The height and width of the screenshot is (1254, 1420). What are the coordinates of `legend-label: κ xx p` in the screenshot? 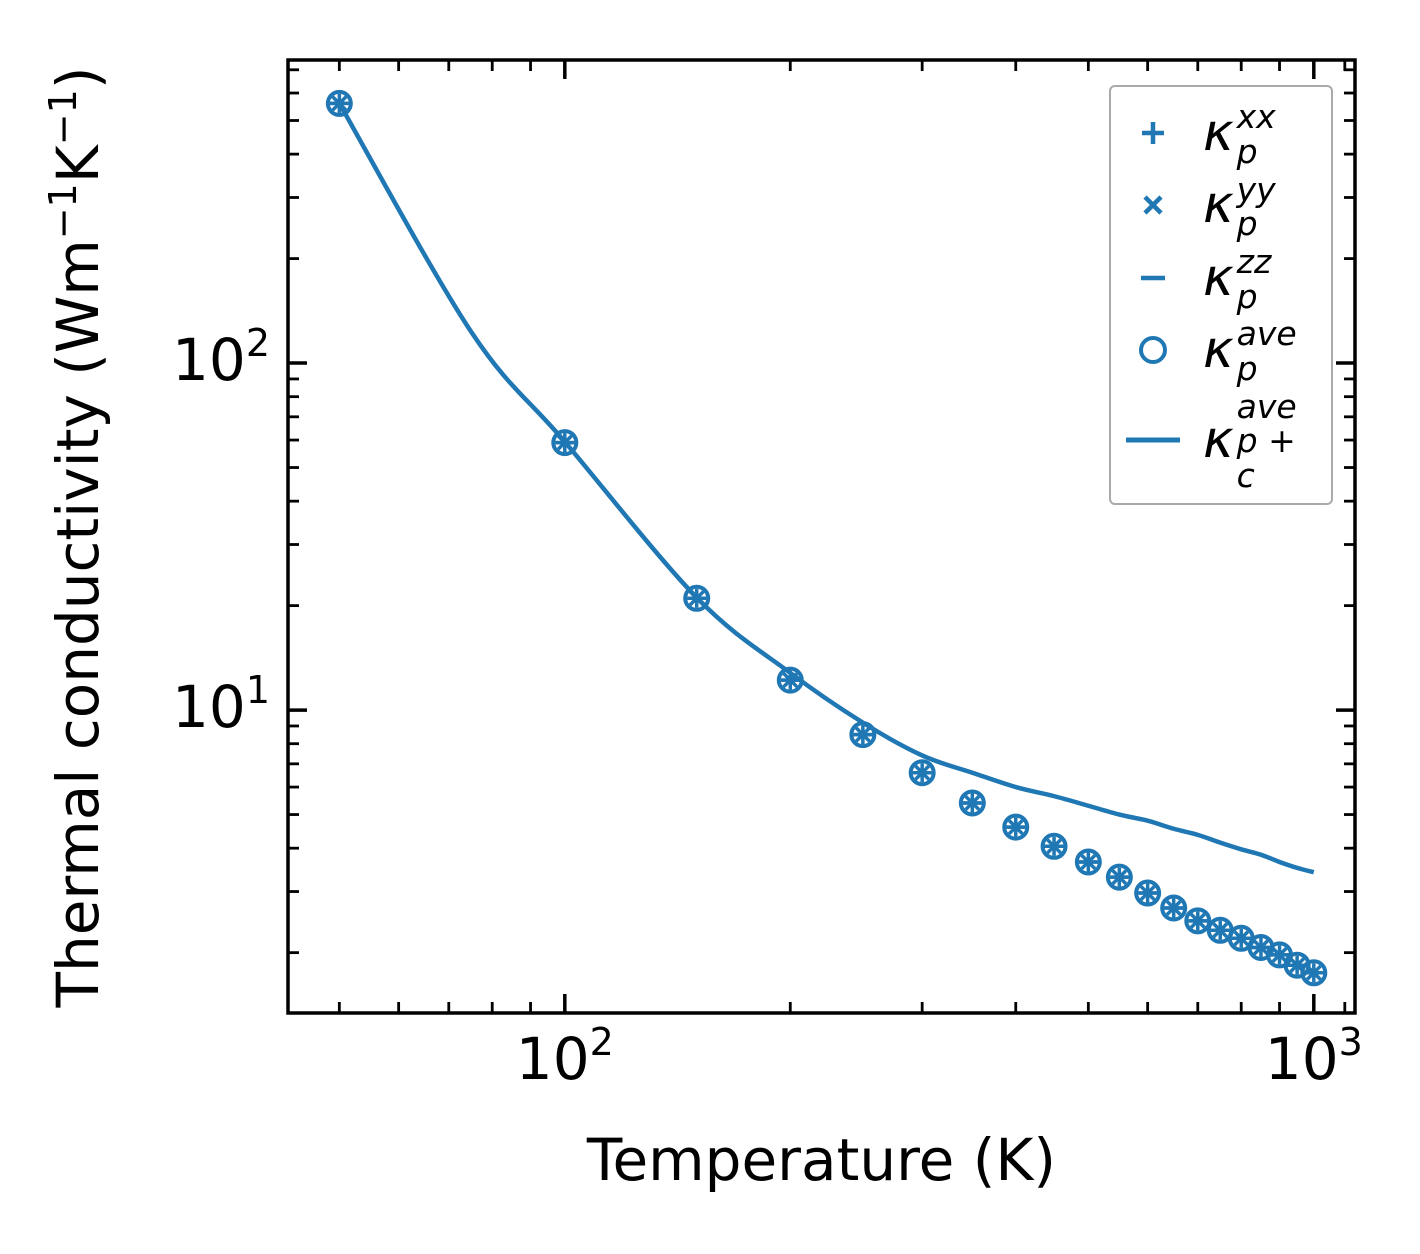 It's located at (1239, 133).